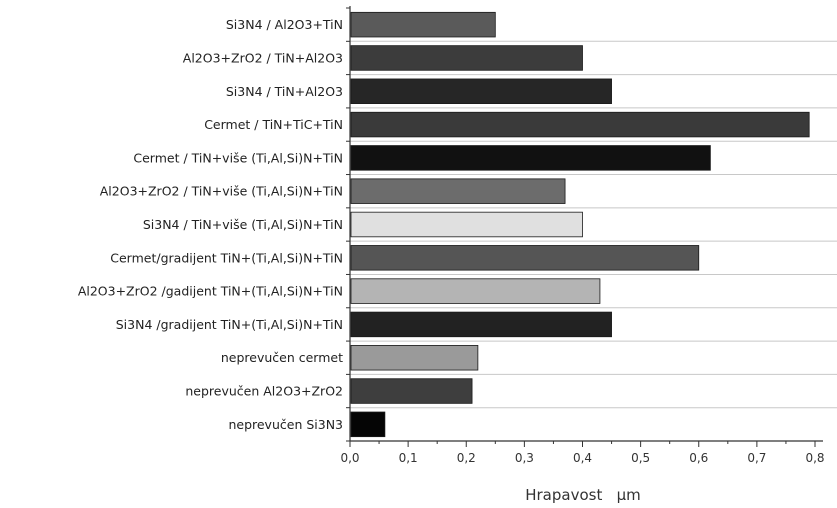  Describe the element at coordinates (814, 458) in the screenshot. I see `x-tick-label: 0,8` at that location.